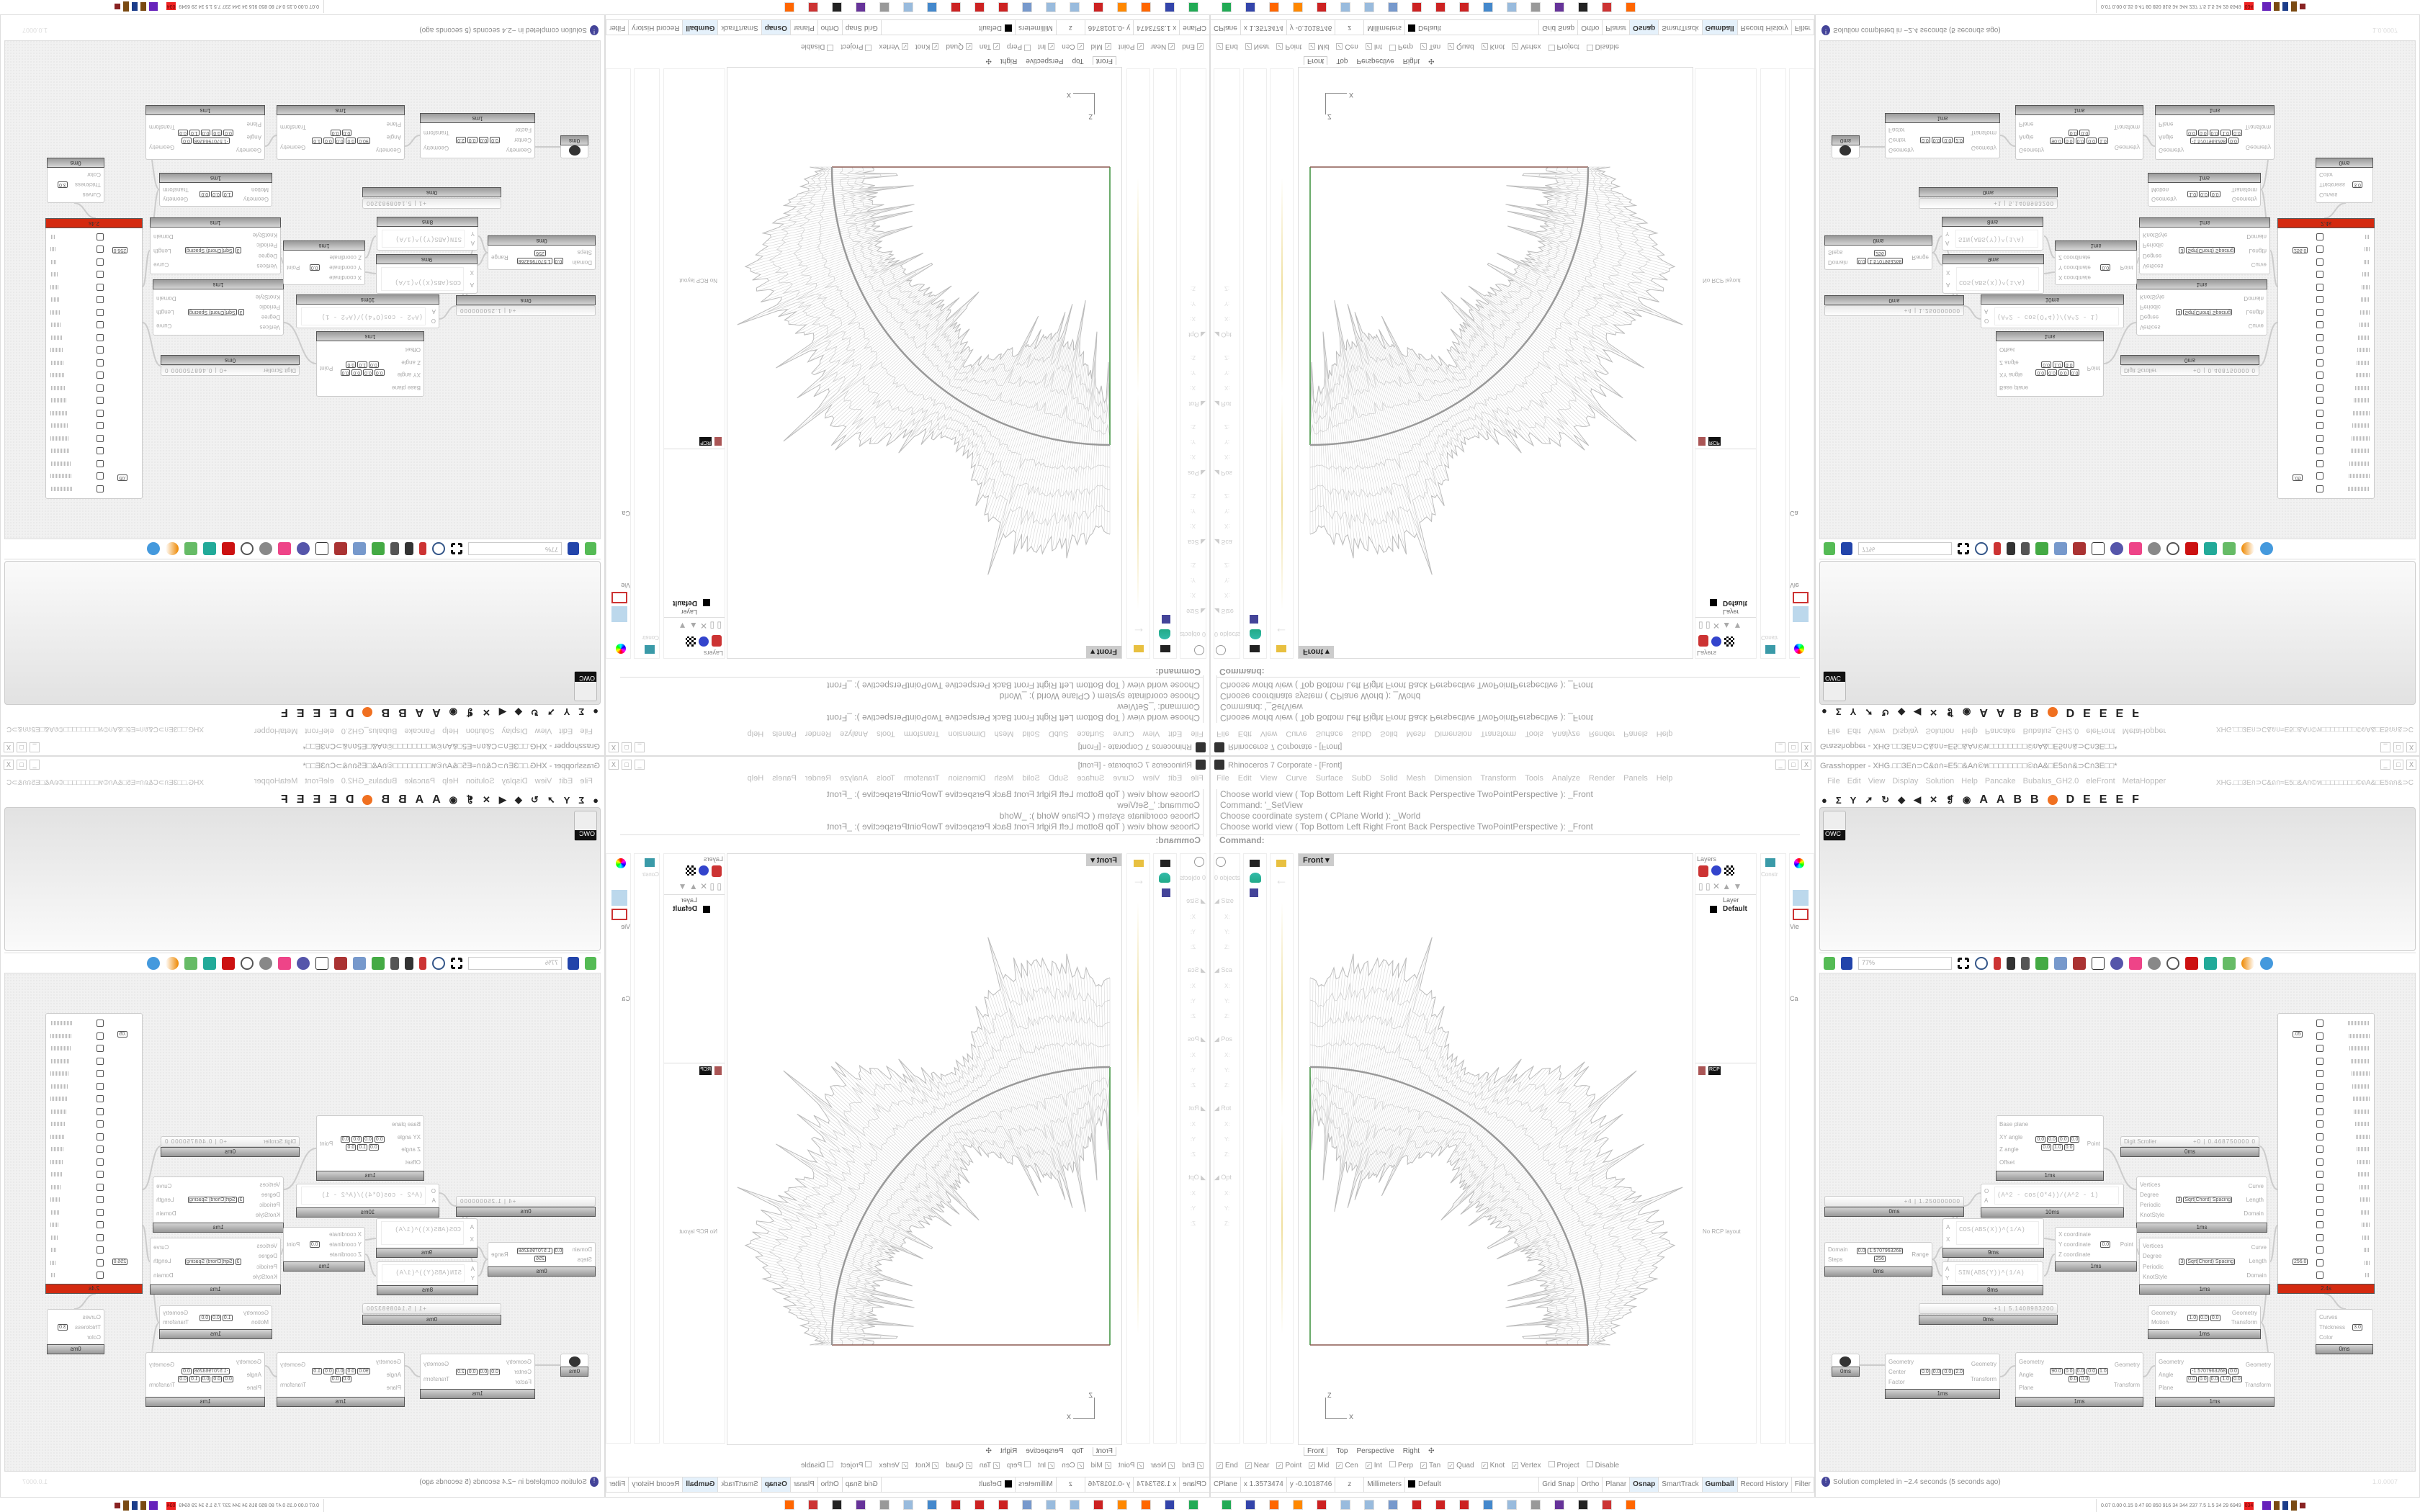 Image resolution: width=2420 pixels, height=1512 pixels. I want to click on slider-track: Digit Scroller +0 | 0.468750000 0, so click(2189, 1141).